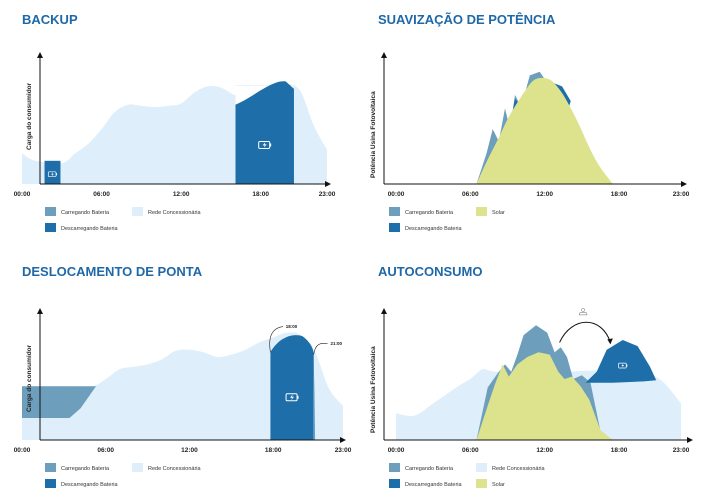  I want to click on series-rede-concessionaria, so click(182, 386).